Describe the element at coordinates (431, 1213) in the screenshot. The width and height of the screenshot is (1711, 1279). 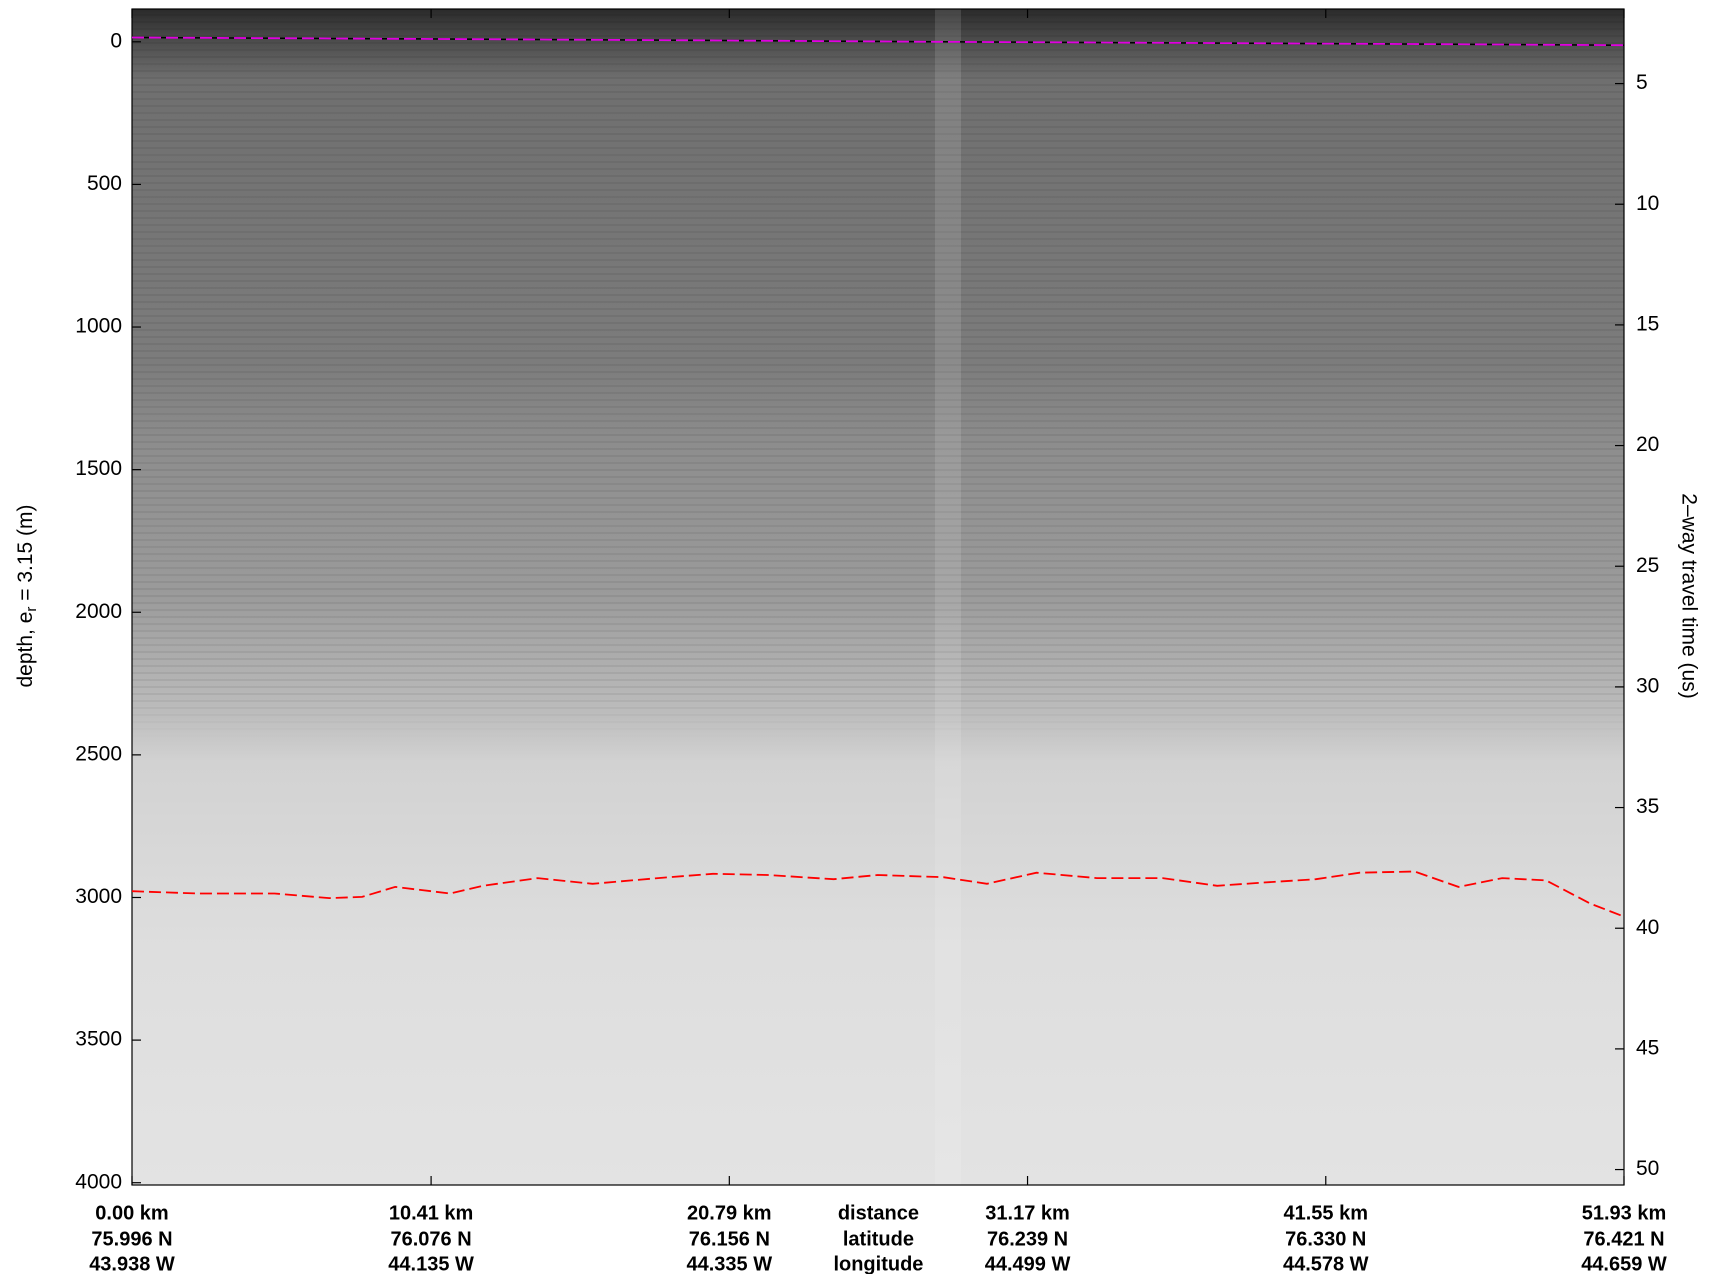
I see `x-tick-label: 10.41 km` at that location.